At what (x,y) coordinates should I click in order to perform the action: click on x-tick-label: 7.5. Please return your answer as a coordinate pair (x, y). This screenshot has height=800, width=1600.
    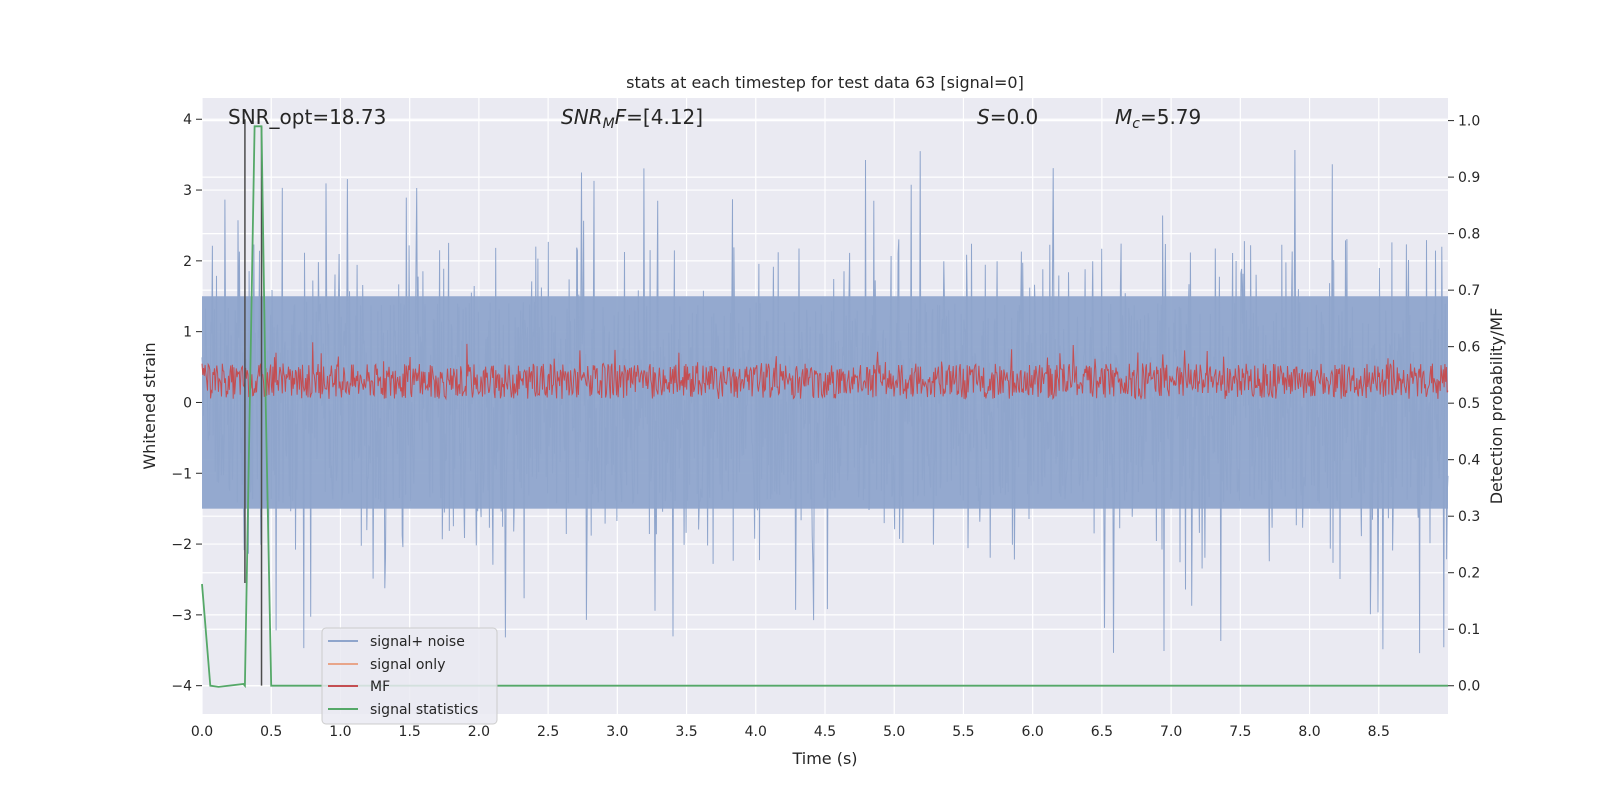
    Looking at the image, I should click on (1240, 732).